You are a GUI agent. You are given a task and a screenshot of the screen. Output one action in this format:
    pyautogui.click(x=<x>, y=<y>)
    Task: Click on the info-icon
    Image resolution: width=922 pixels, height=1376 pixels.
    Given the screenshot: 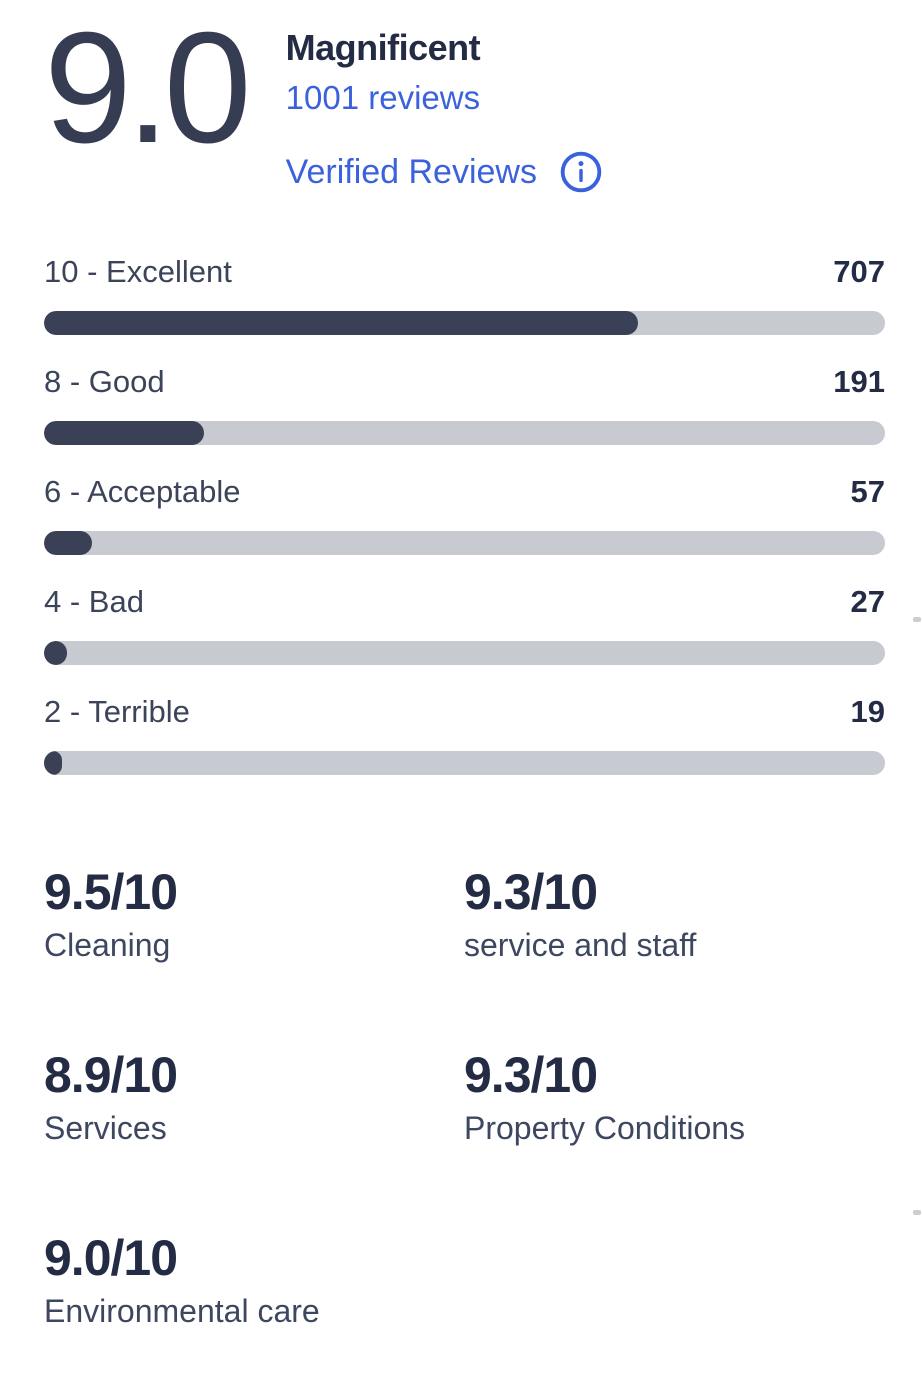 What is the action you would take?
    pyautogui.click(x=581, y=172)
    